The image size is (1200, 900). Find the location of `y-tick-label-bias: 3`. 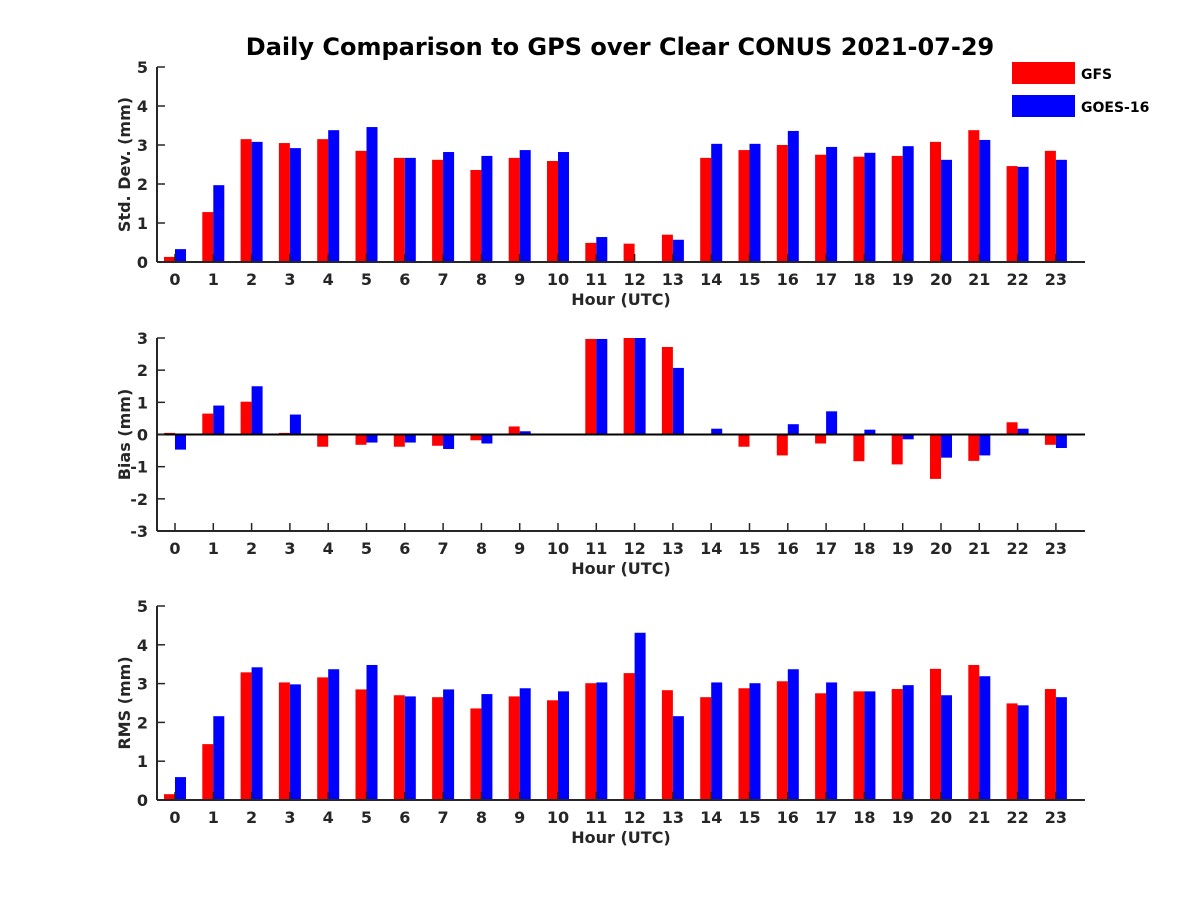

y-tick-label-bias: 3 is located at coordinates (142, 338).